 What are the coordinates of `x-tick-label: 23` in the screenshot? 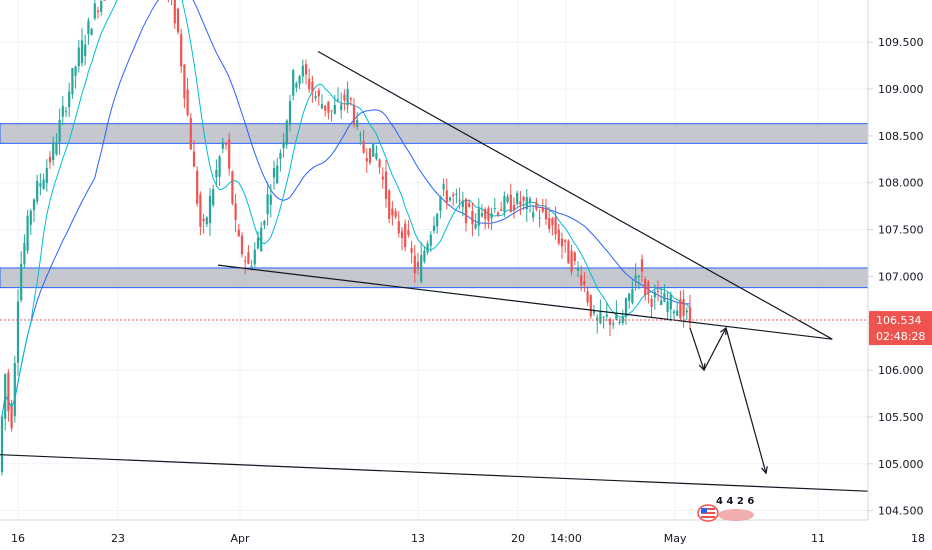 It's located at (118, 538).